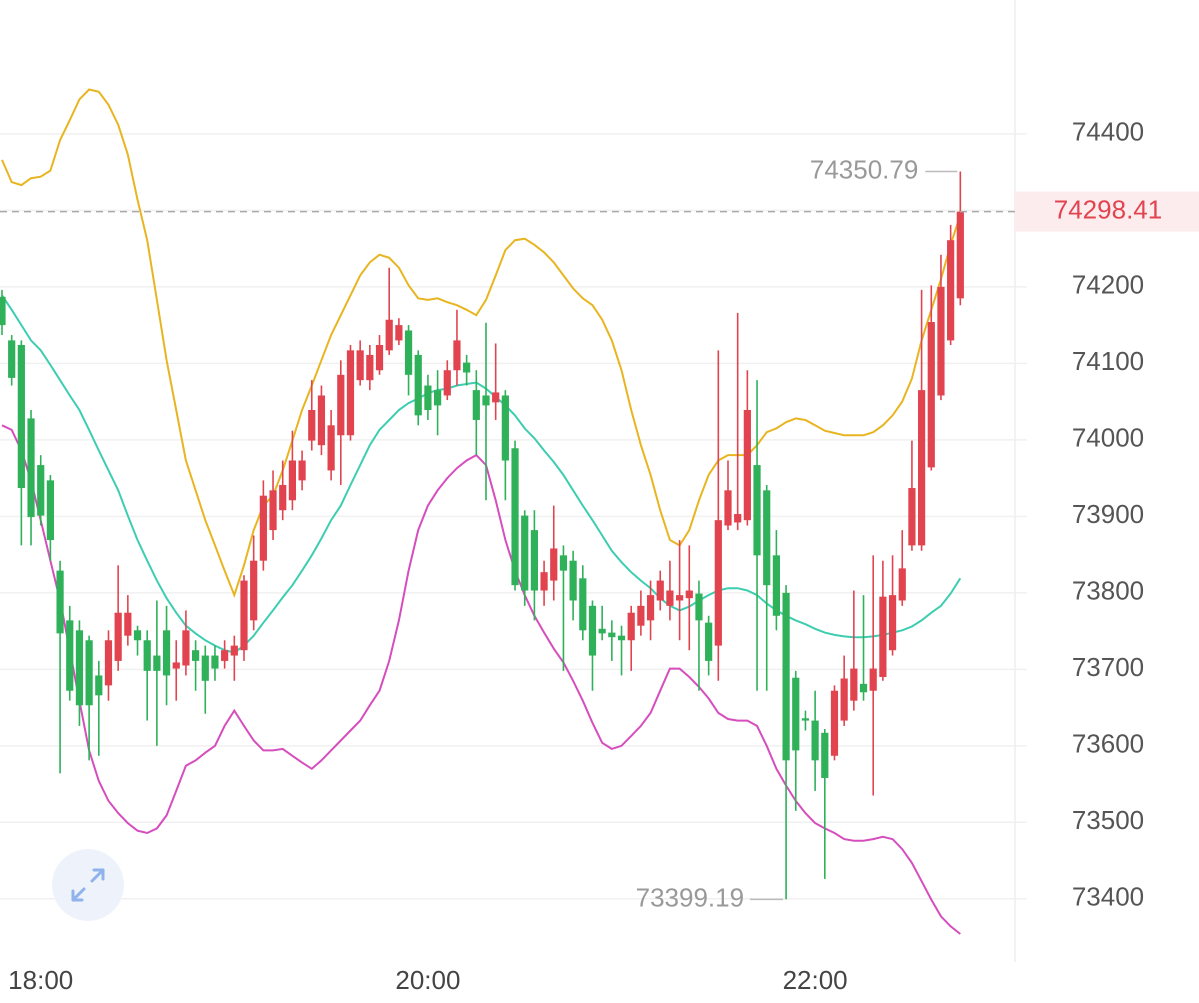 This screenshot has height=1003, width=1199. Describe the element at coordinates (1108, 514) in the screenshot. I see `y-tick-label: 73900` at that location.